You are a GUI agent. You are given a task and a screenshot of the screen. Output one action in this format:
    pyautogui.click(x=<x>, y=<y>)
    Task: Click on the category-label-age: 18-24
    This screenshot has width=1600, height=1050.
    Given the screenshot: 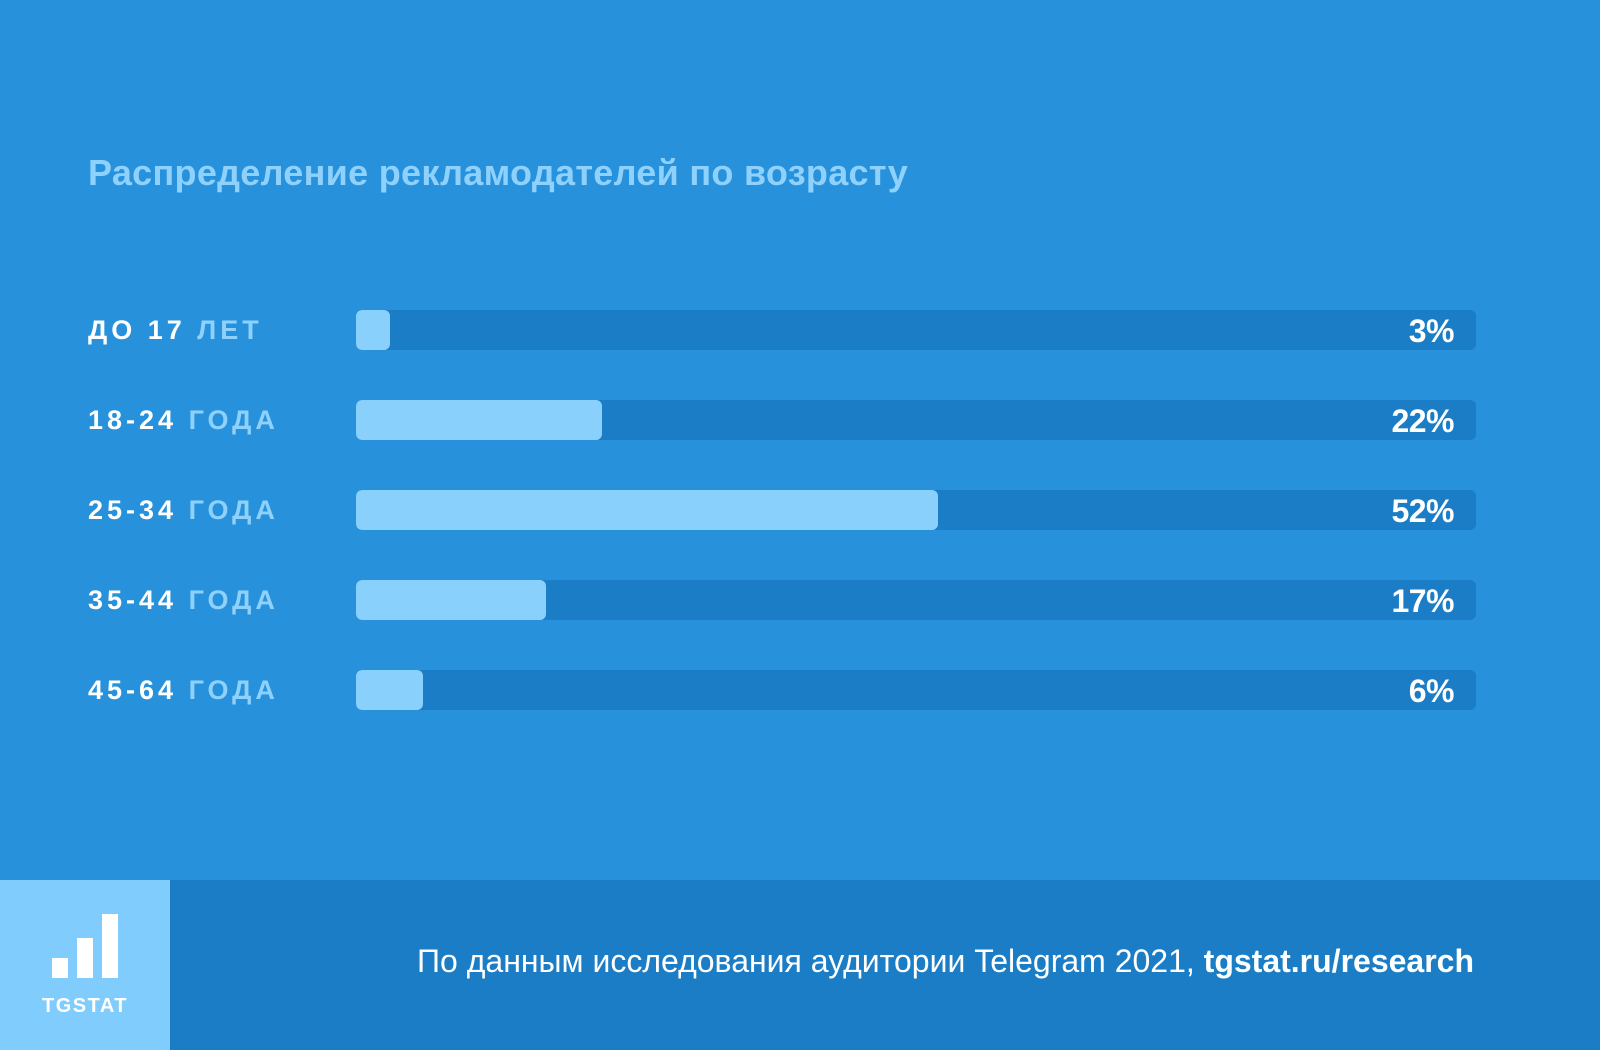 What is the action you would take?
    pyautogui.click(x=138, y=420)
    